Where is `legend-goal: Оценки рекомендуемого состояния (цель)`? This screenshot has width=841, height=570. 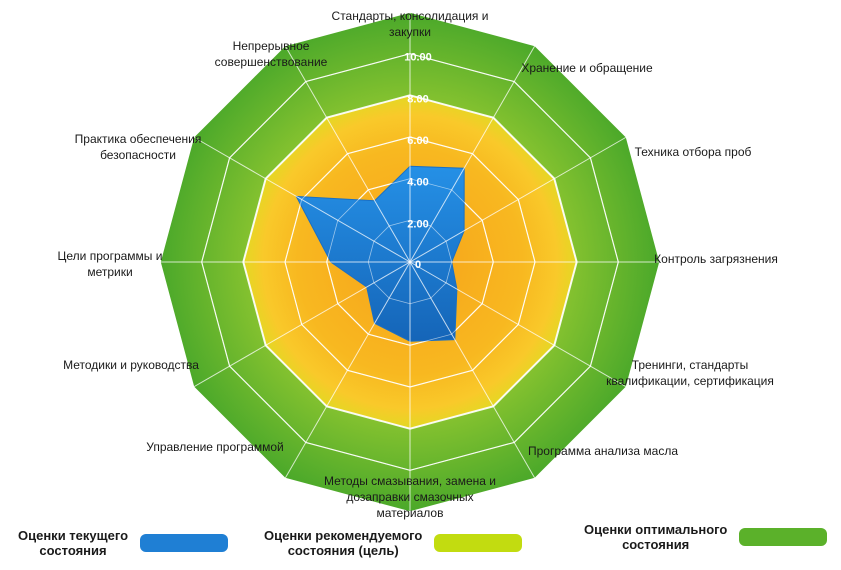 legend-goal: Оценки рекомендуемого состояния (цель) is located at coordinates (393, 543).